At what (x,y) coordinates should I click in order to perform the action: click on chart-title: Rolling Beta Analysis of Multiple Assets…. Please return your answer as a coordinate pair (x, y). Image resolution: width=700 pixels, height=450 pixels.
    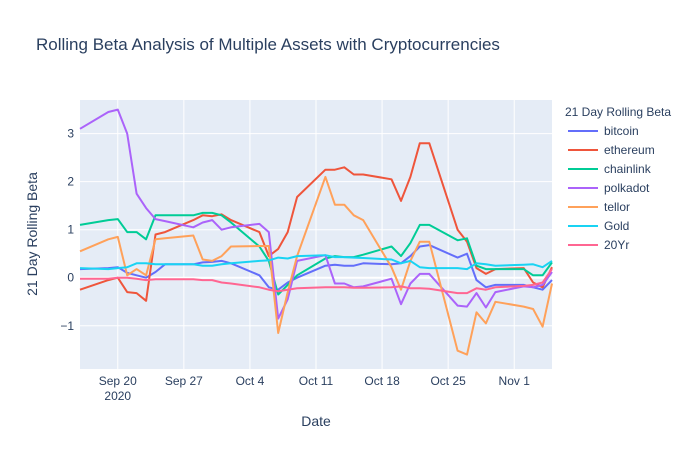
    Looking at the image, I should click on (268, 44).